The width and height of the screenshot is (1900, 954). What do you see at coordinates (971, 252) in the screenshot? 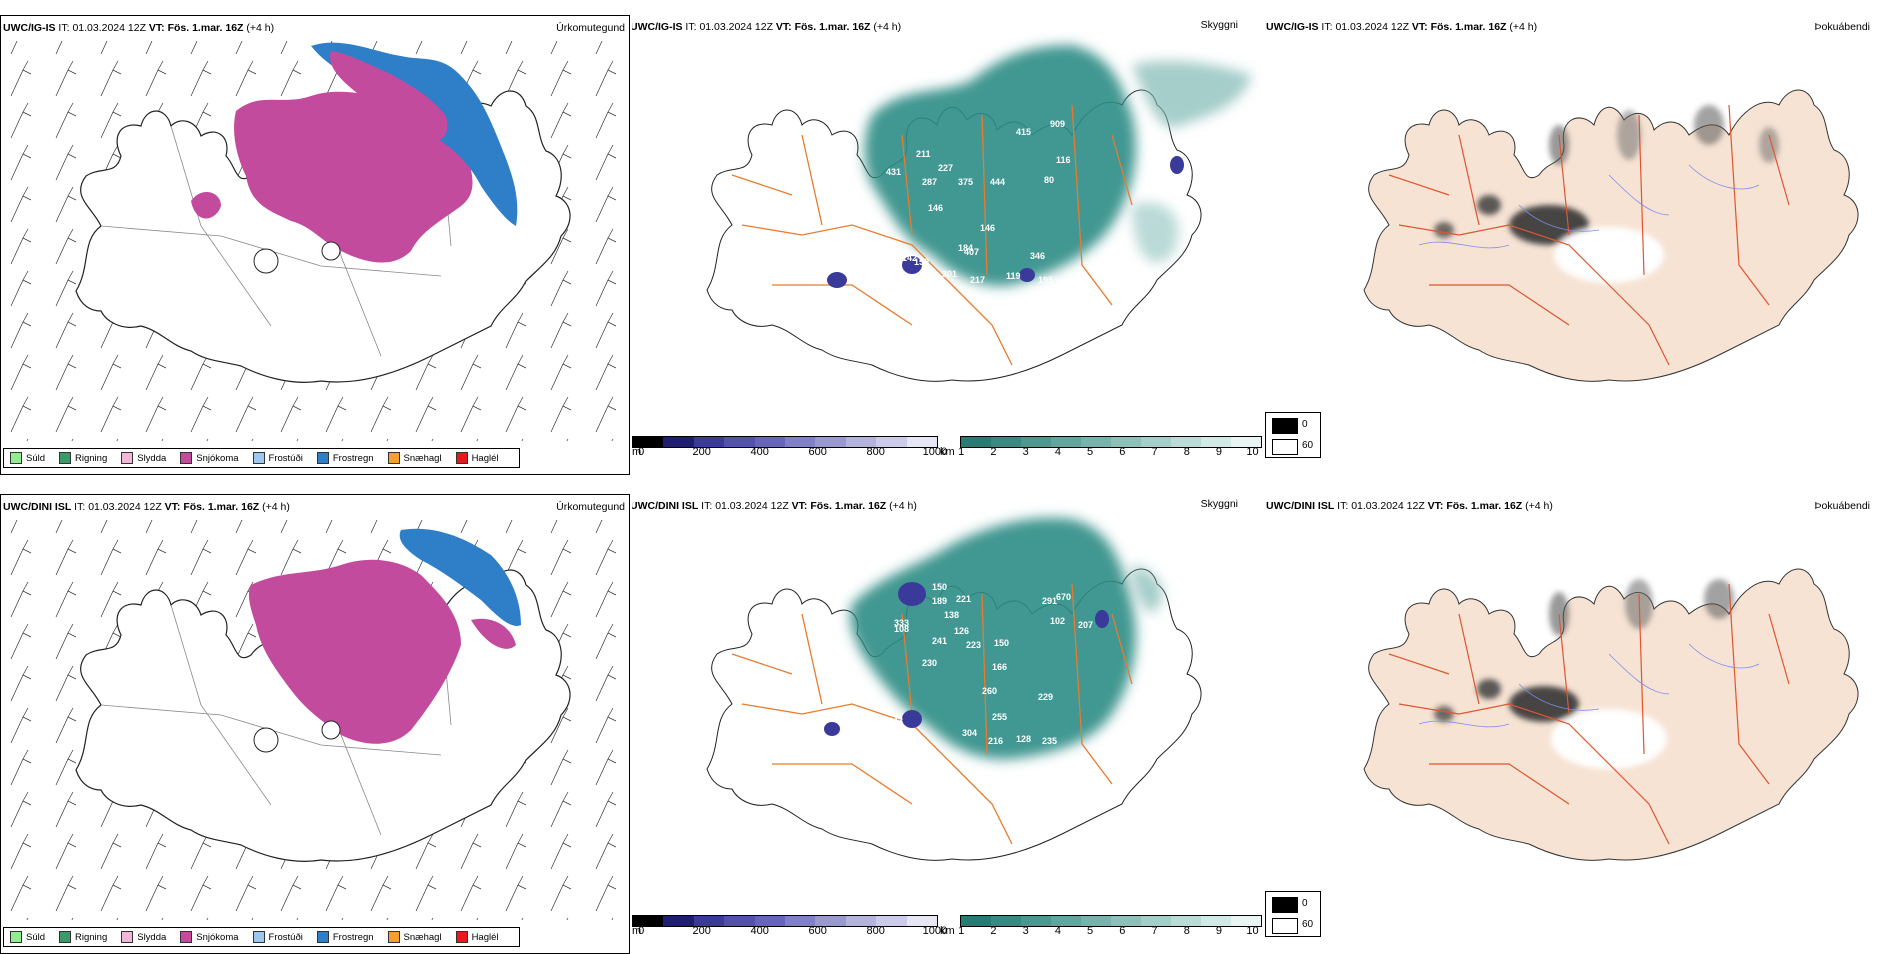
I see `cloud-base-value-label: 407` at bounding box center [971, 252].